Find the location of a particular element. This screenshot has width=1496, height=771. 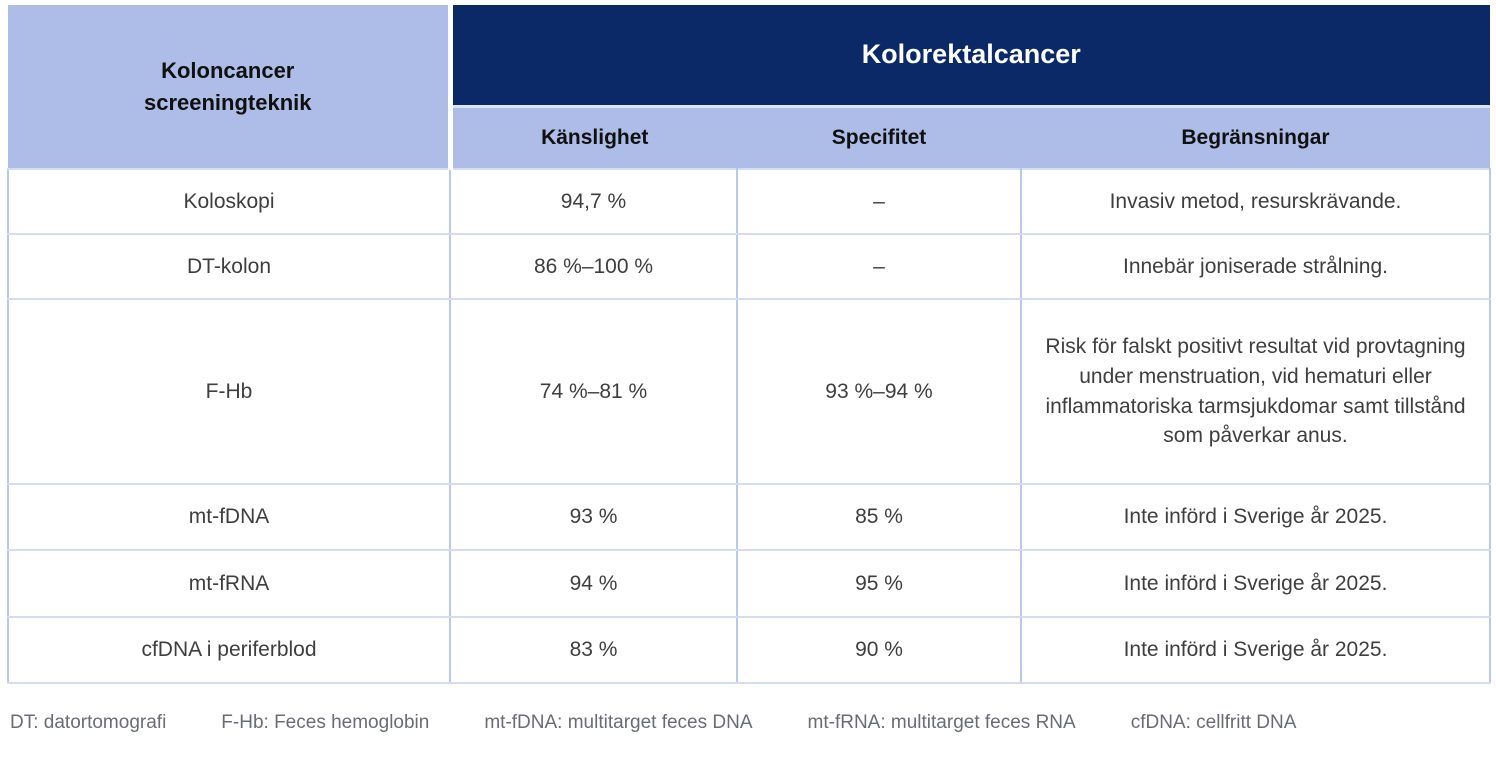

column-header-limitations: Begränsningar is located at coordinates (1255, 137).